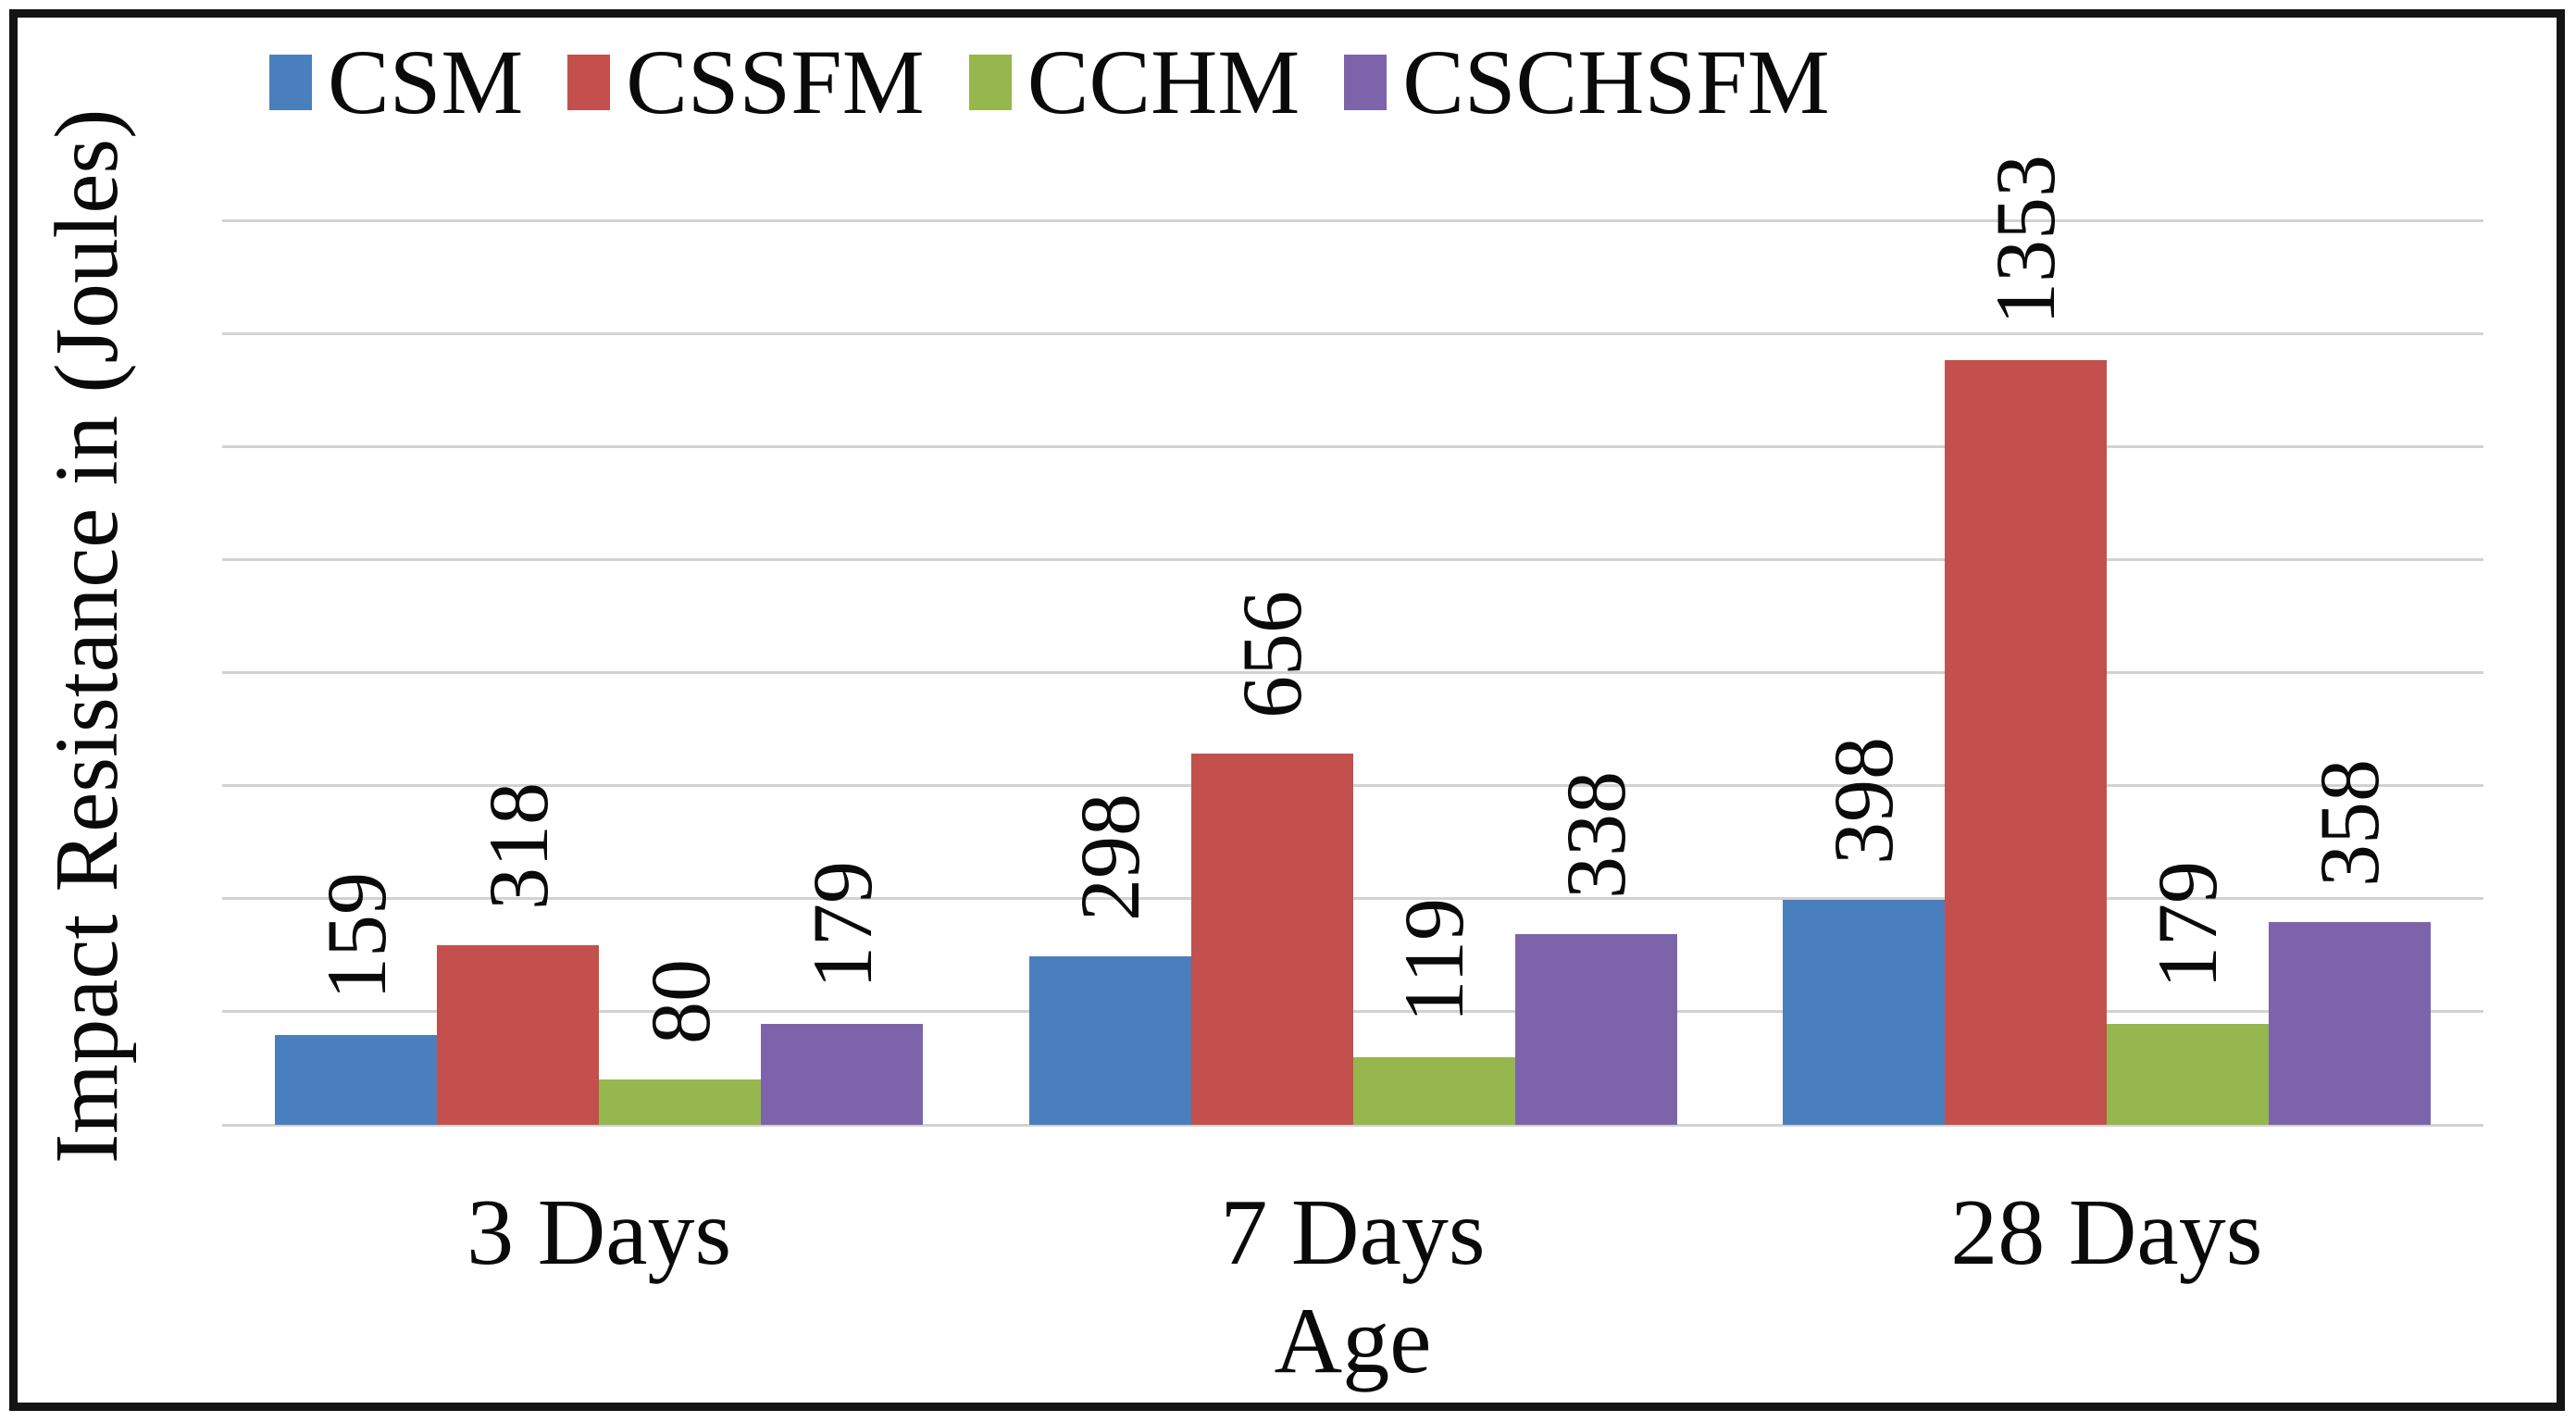 Image resolution: width=2576 pixels, height=1422 pixels. Describe the element at coordinates (680, 1002) in the screenshot. I see `value-label-cchm-3-days: 80` at that location.